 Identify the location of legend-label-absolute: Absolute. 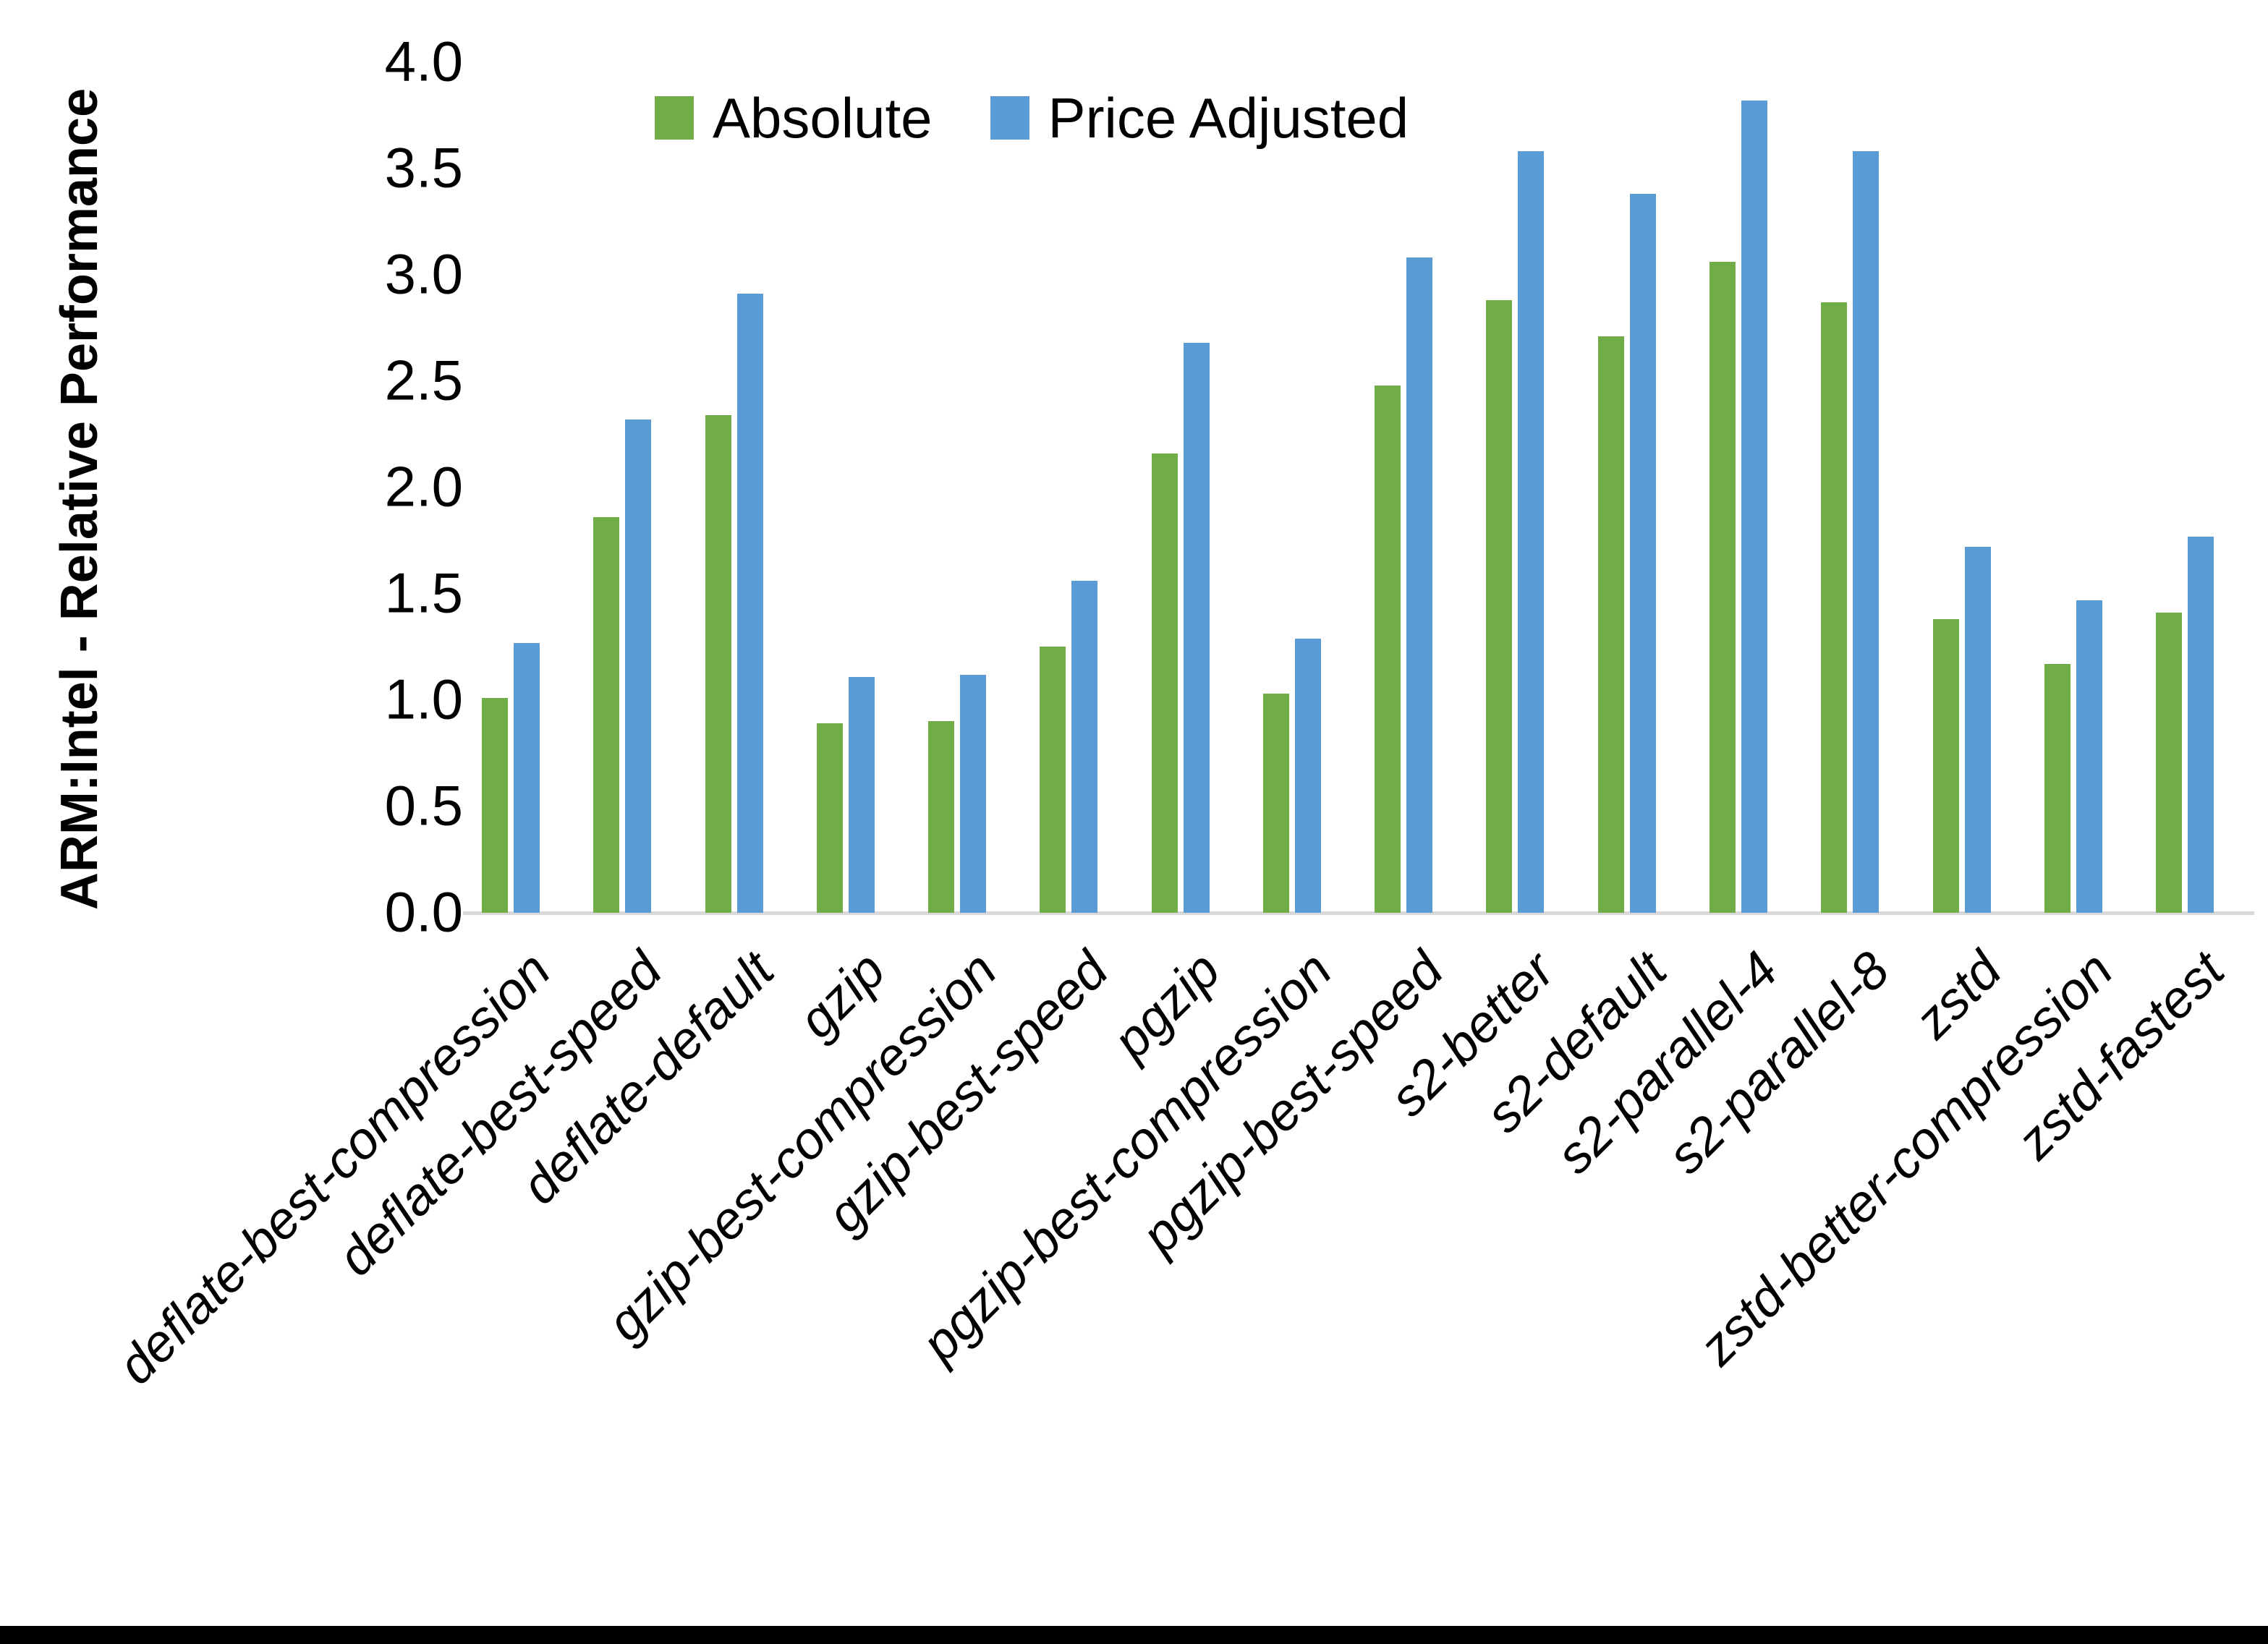
(823, 117).